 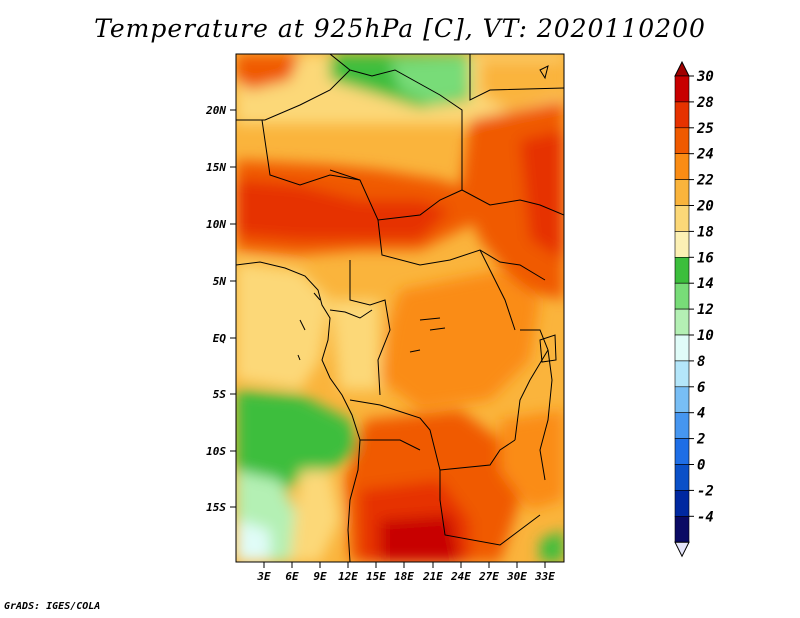 I want to click on lon-label-21e: 21E, so click(x=432, y=576).